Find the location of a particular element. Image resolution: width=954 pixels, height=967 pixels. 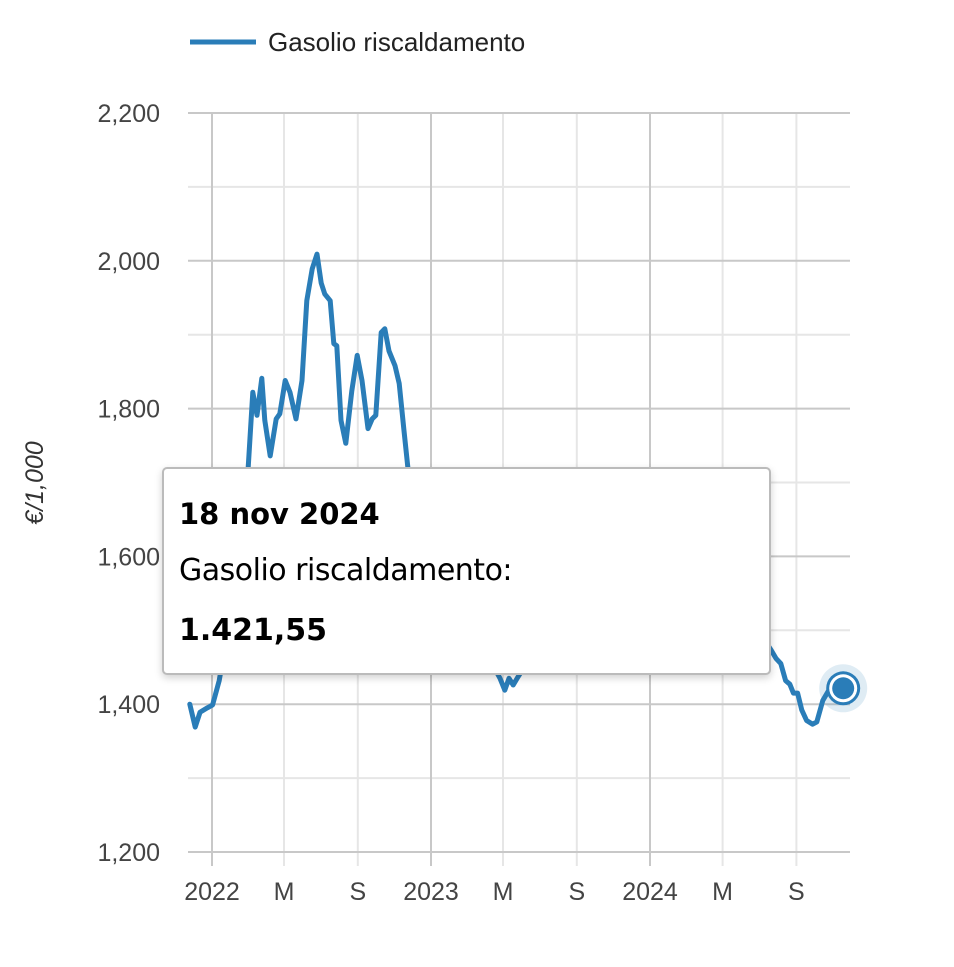

x-tick-label: 2023 is located at coordinates (431, 892).